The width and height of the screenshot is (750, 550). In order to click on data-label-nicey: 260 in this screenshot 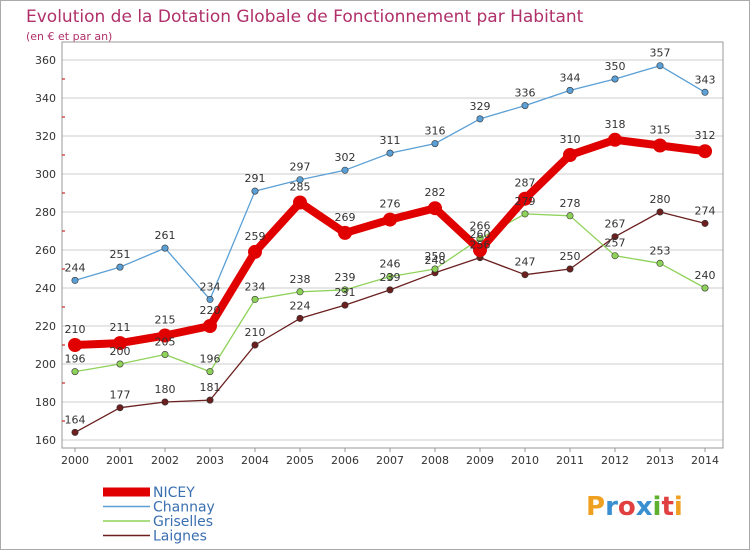, I will do `click(480, 234)`.